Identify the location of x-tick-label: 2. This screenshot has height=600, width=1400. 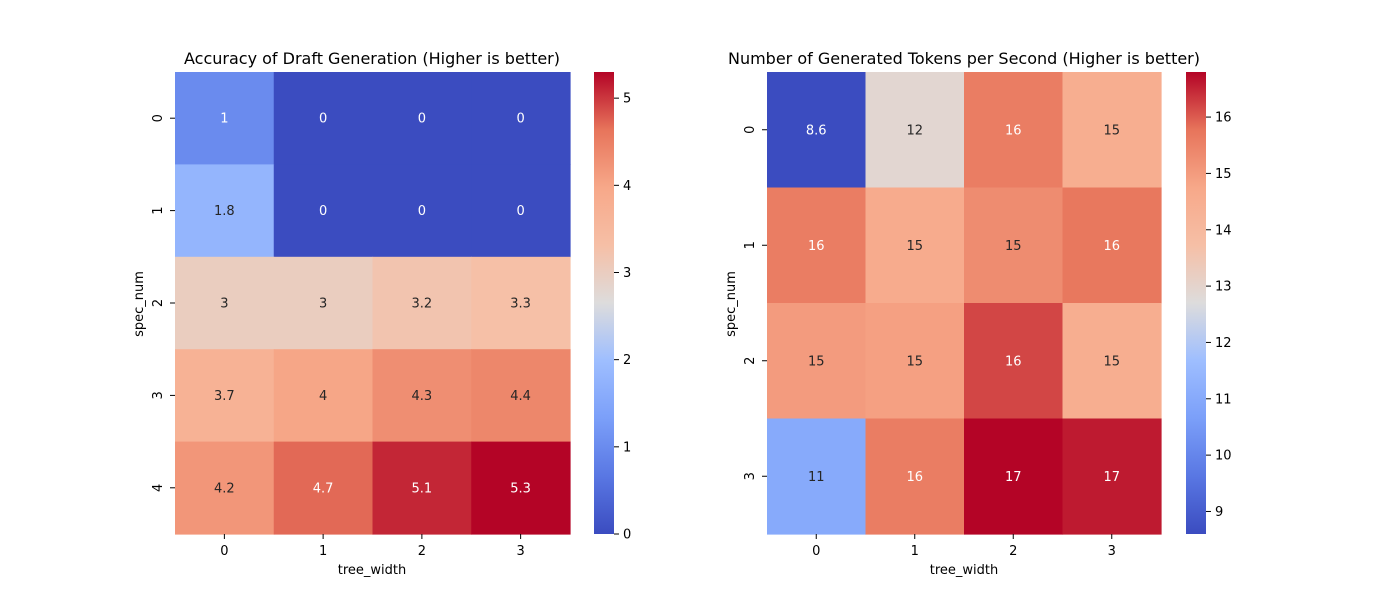
(422, 551).